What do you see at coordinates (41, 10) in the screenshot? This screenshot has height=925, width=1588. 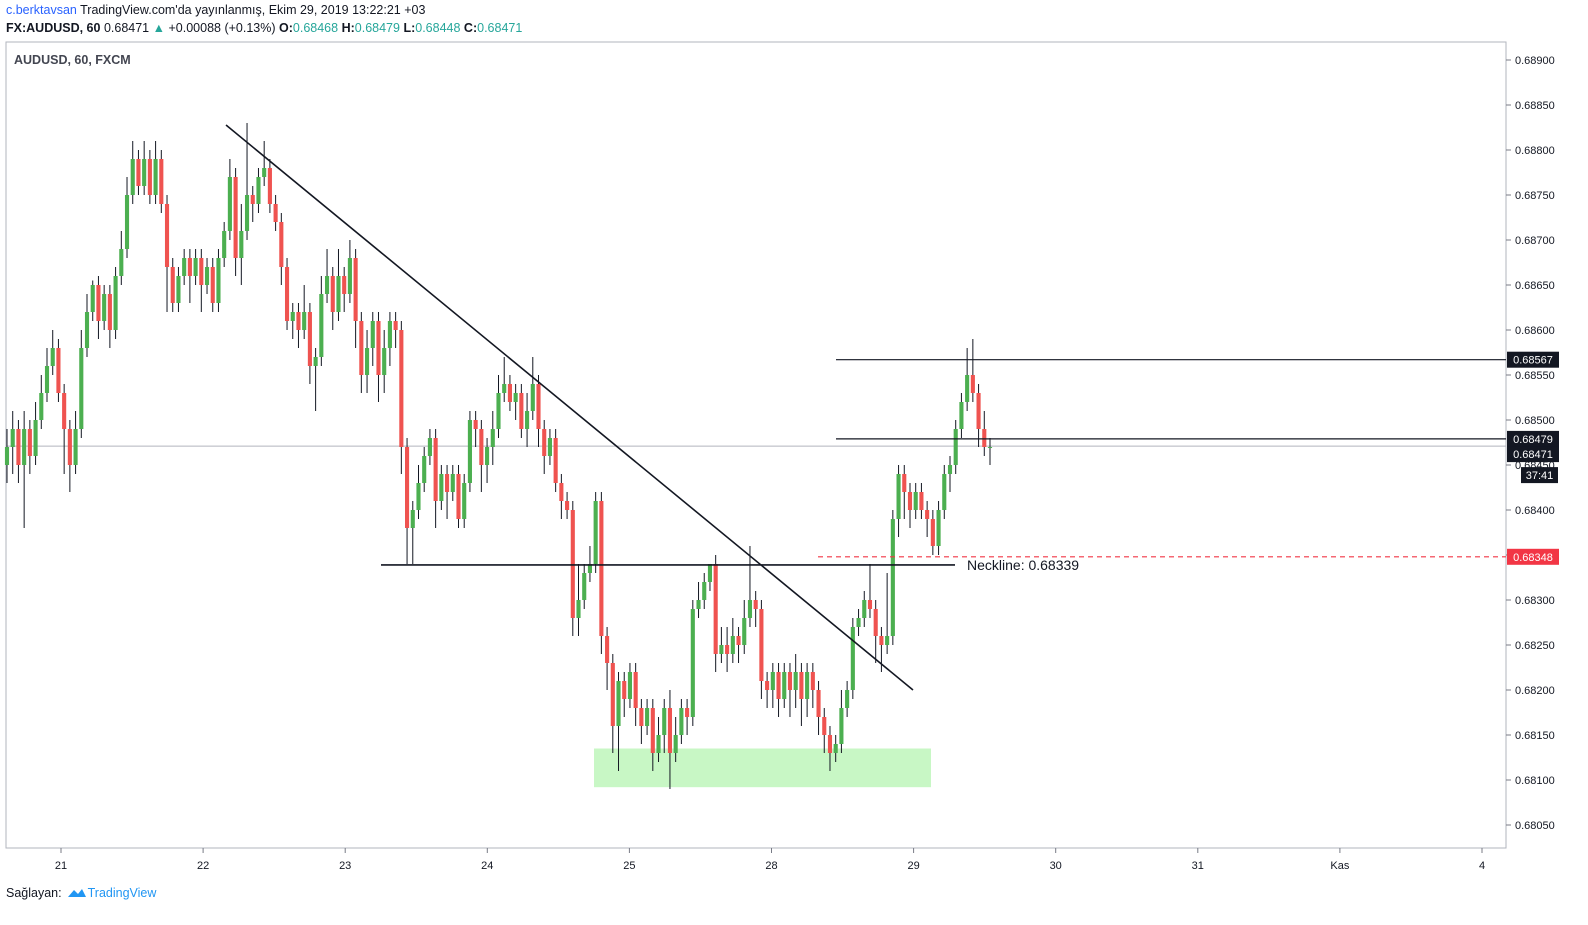 I see `author-link: c.berktavsan` at bounding box center [41, 10].